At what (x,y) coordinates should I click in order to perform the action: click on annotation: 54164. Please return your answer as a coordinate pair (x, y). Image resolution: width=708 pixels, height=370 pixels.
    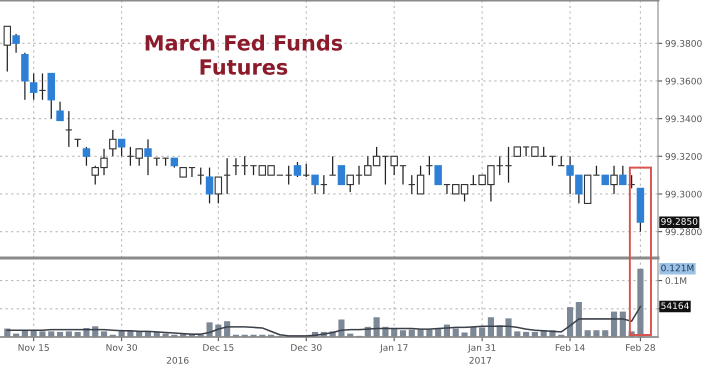
    Looking at the image, I should click on (675, 306).